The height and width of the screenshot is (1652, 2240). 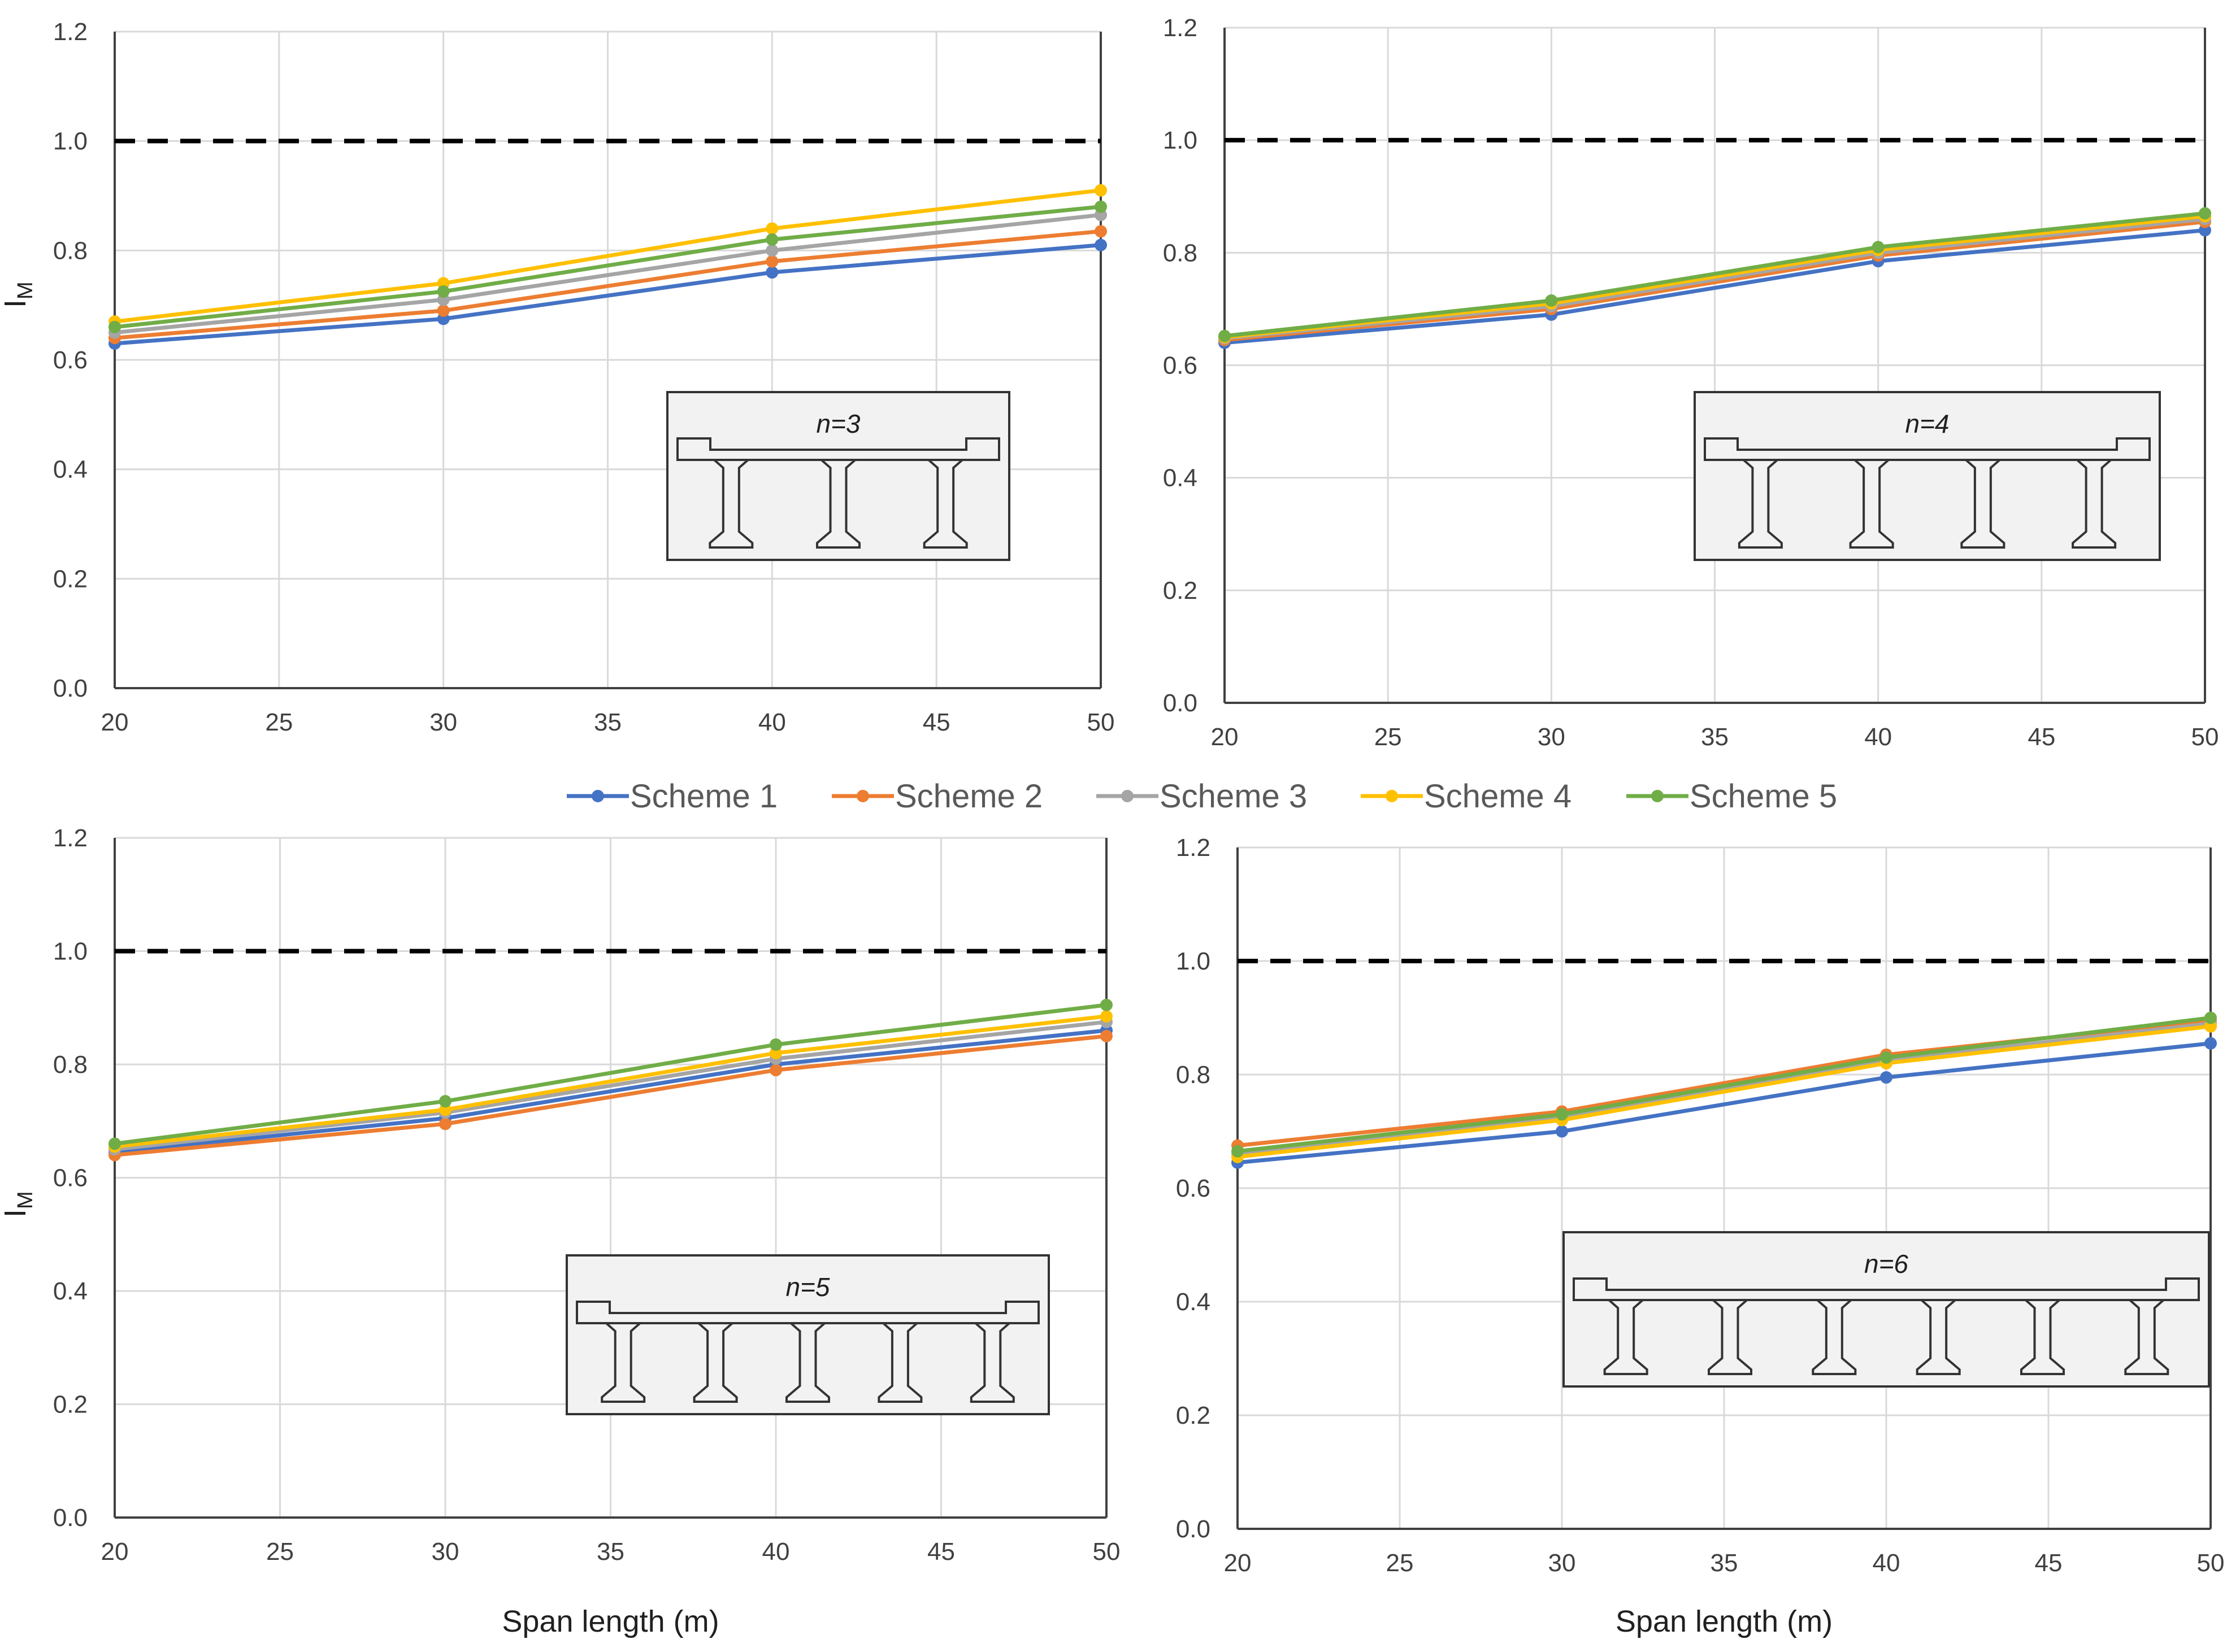 What do you see at coordinates (672, 796) in the screenshot?
I see `legend-item-1: Scheme 1` at bounding box center [672, 796].